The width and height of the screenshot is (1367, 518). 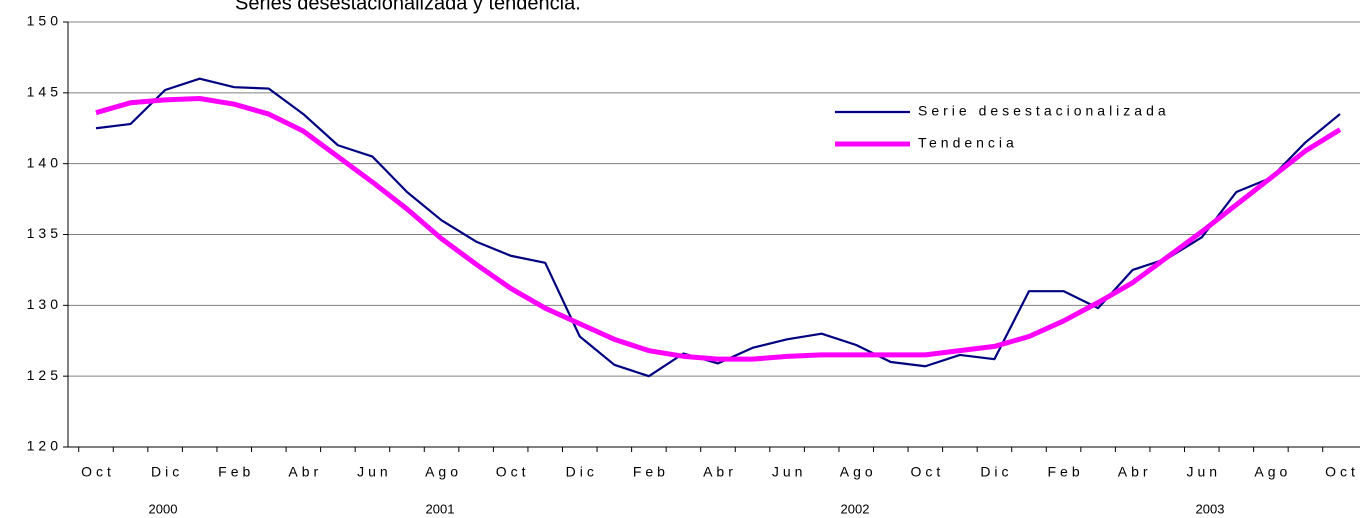 What do you see at coordinates (44, 304) in the screenshot?
I see `y-tick-label: 130` at bounding box center [44, 304].